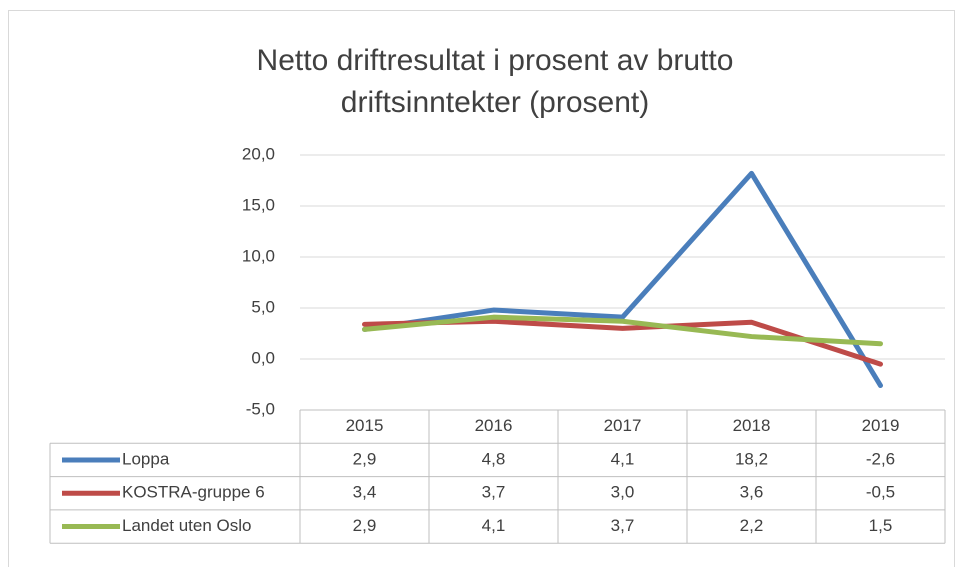  What do you see at coordinates (752, 525) in the screenshot?
I see `table-value: 2,2` at bounding box center [752, 525].